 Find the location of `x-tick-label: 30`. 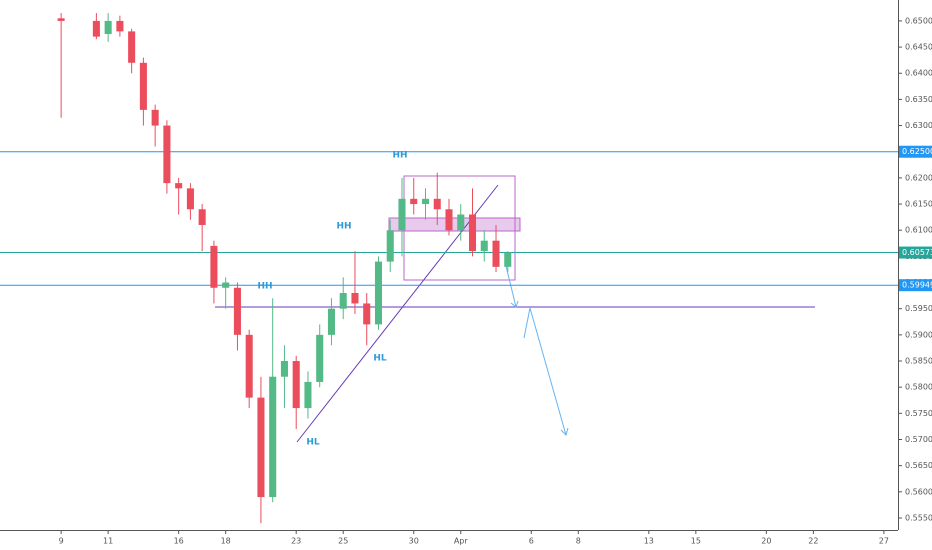

x-tick-label: 30 is located at coordinates (414, 541).